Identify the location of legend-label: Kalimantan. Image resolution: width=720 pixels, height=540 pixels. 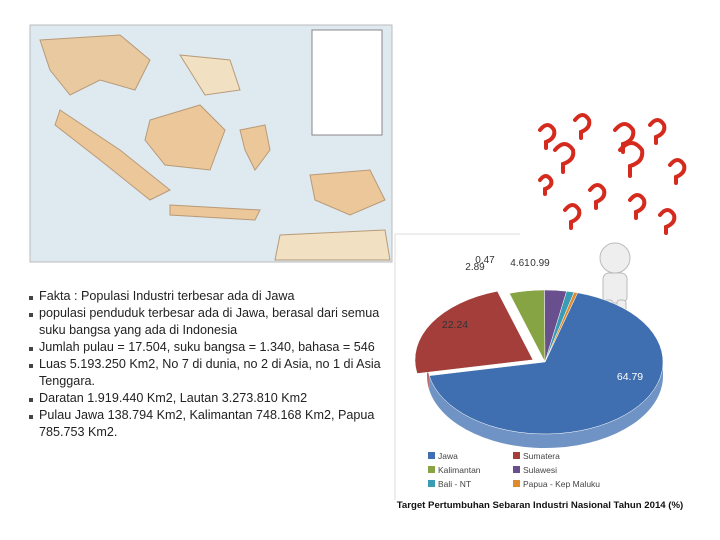
(459, 470).